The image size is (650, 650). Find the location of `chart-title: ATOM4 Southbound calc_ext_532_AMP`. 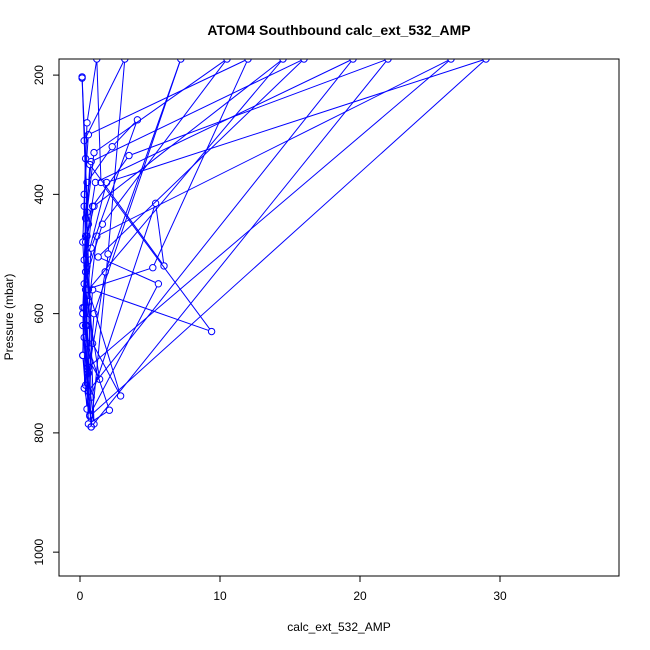

chart-title: ATOM4 Southbound calc_ext_532_AMP is located at coordinates (338, 30).